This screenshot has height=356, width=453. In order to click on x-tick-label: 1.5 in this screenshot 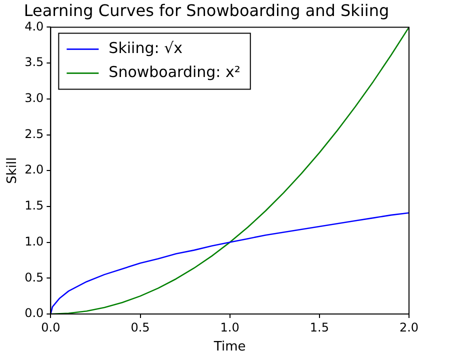, I will do `click(319, 327)`.